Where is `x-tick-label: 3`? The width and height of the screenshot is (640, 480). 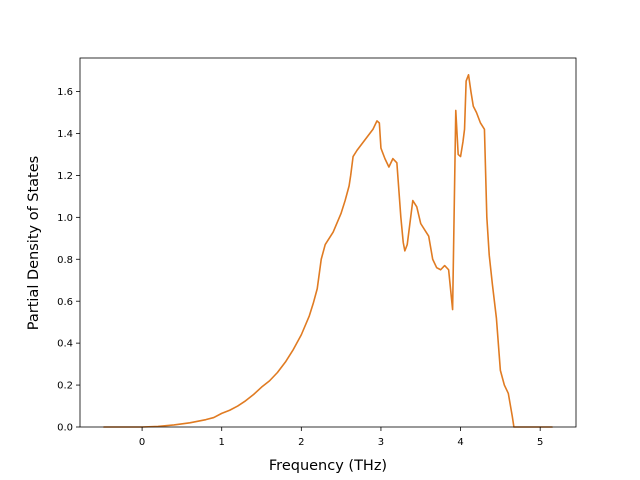 x-tick-label: 3 is located at coordinates (381, 442).